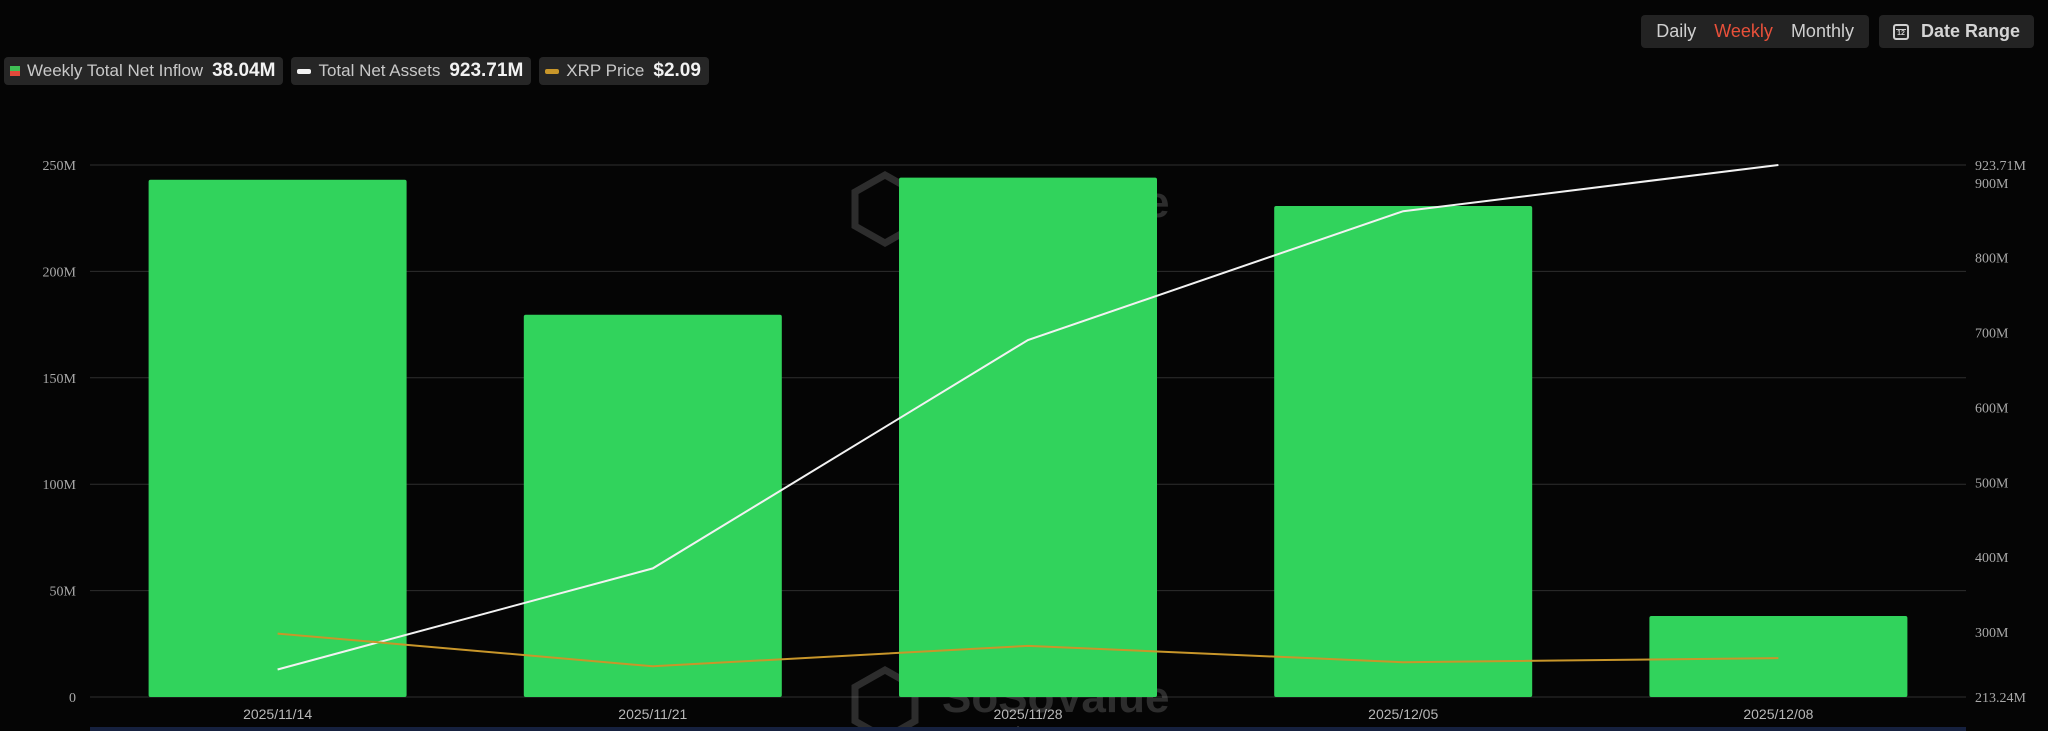 This screenshot has width=2048, height=731. I want to click on date-range-label: Date Range, so click(1970, 31).